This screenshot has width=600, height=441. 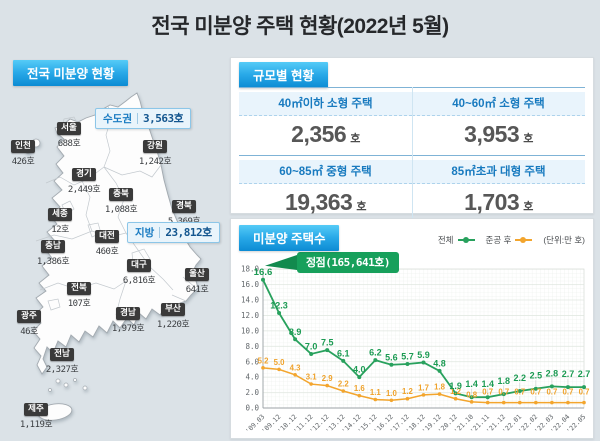 I want to click on svg-text: 1.1, so click(x=376, y=392).